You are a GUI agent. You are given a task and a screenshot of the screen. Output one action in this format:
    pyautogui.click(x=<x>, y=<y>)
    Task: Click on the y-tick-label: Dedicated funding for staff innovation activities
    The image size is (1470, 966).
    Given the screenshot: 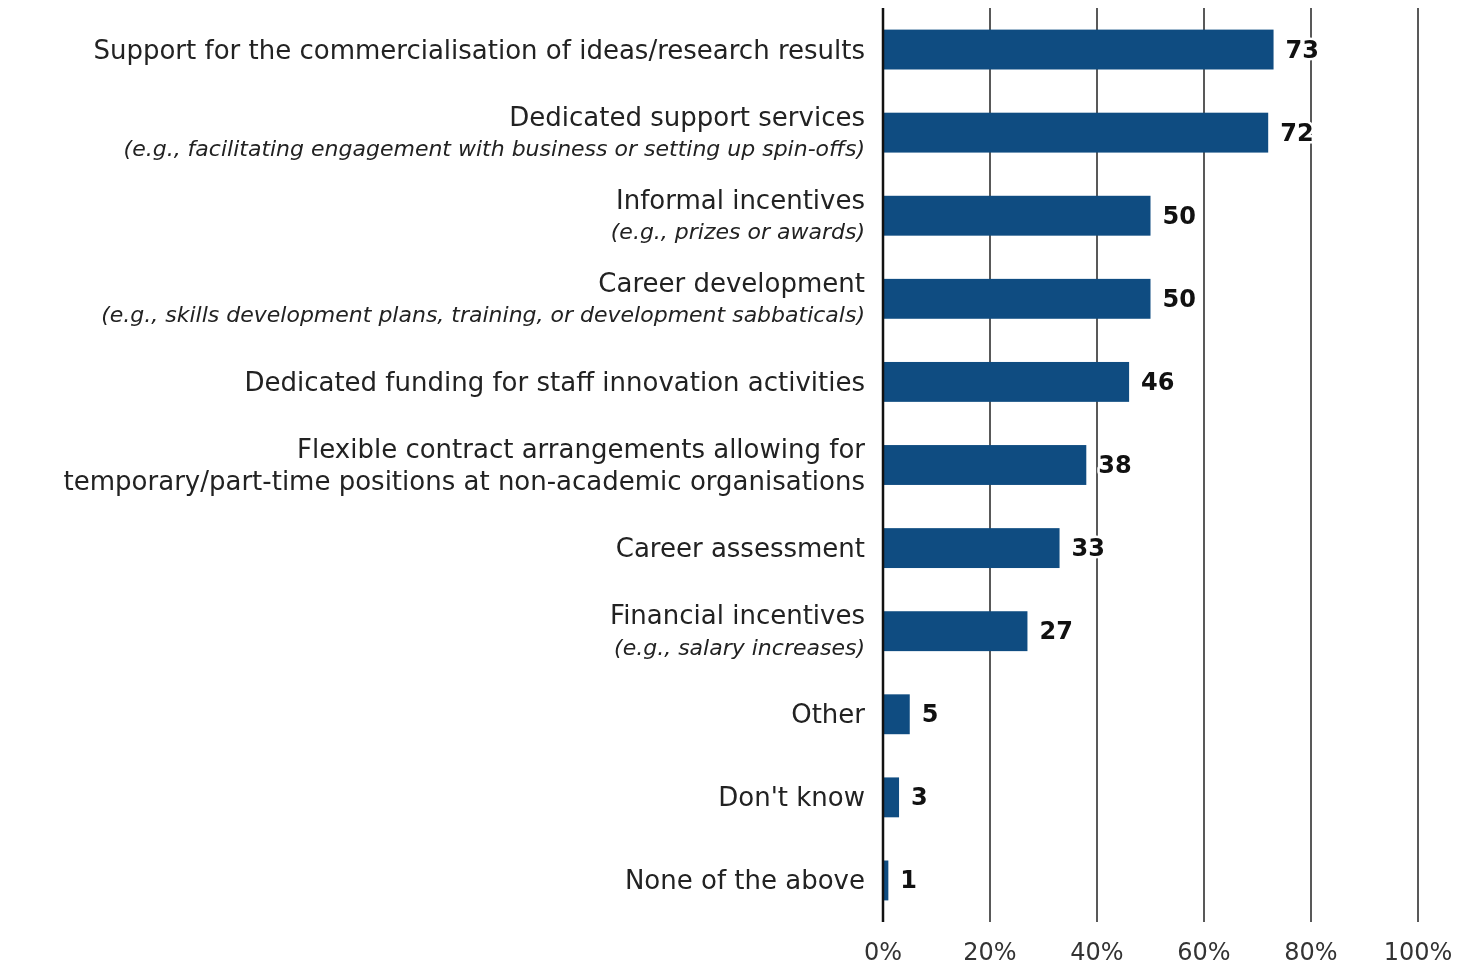 What is the action you would take?
    pyautogui.click(x=554, y=381)
    